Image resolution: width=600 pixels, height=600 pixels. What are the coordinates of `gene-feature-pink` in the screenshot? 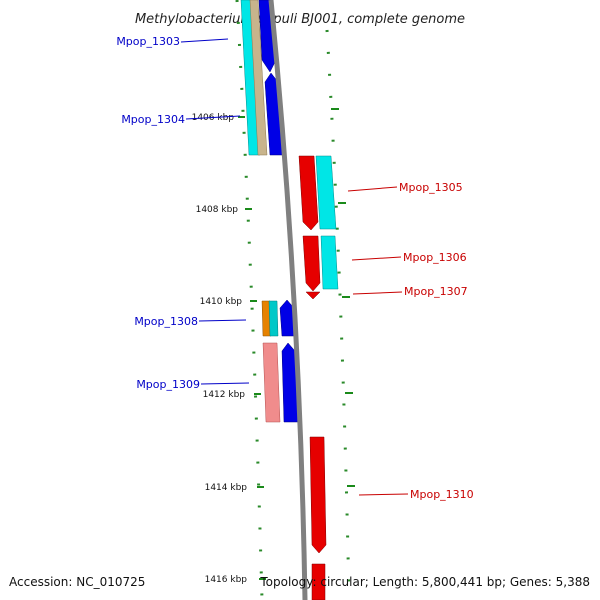 It's located at (271, 382).